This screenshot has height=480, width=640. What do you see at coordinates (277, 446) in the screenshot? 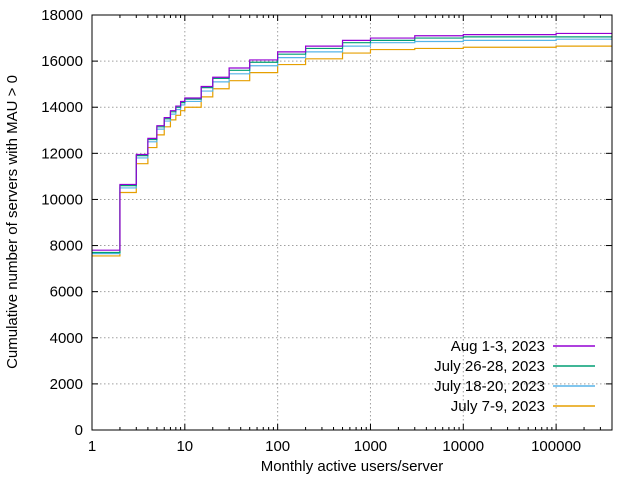
I see `x-tick-label: 100` at bounding box center [277, 446].